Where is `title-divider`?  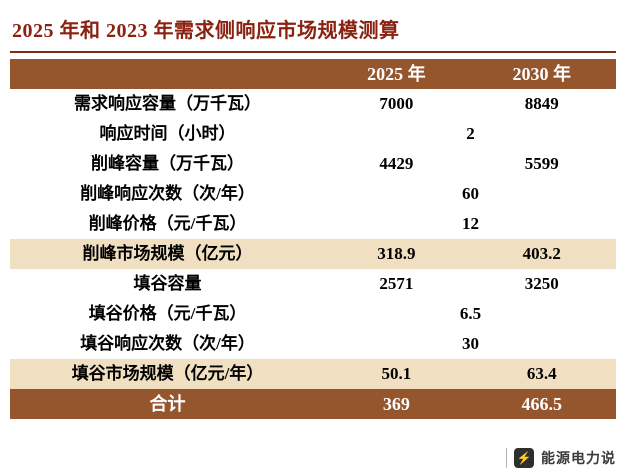 title-divider is located at coordinates (313, 52).